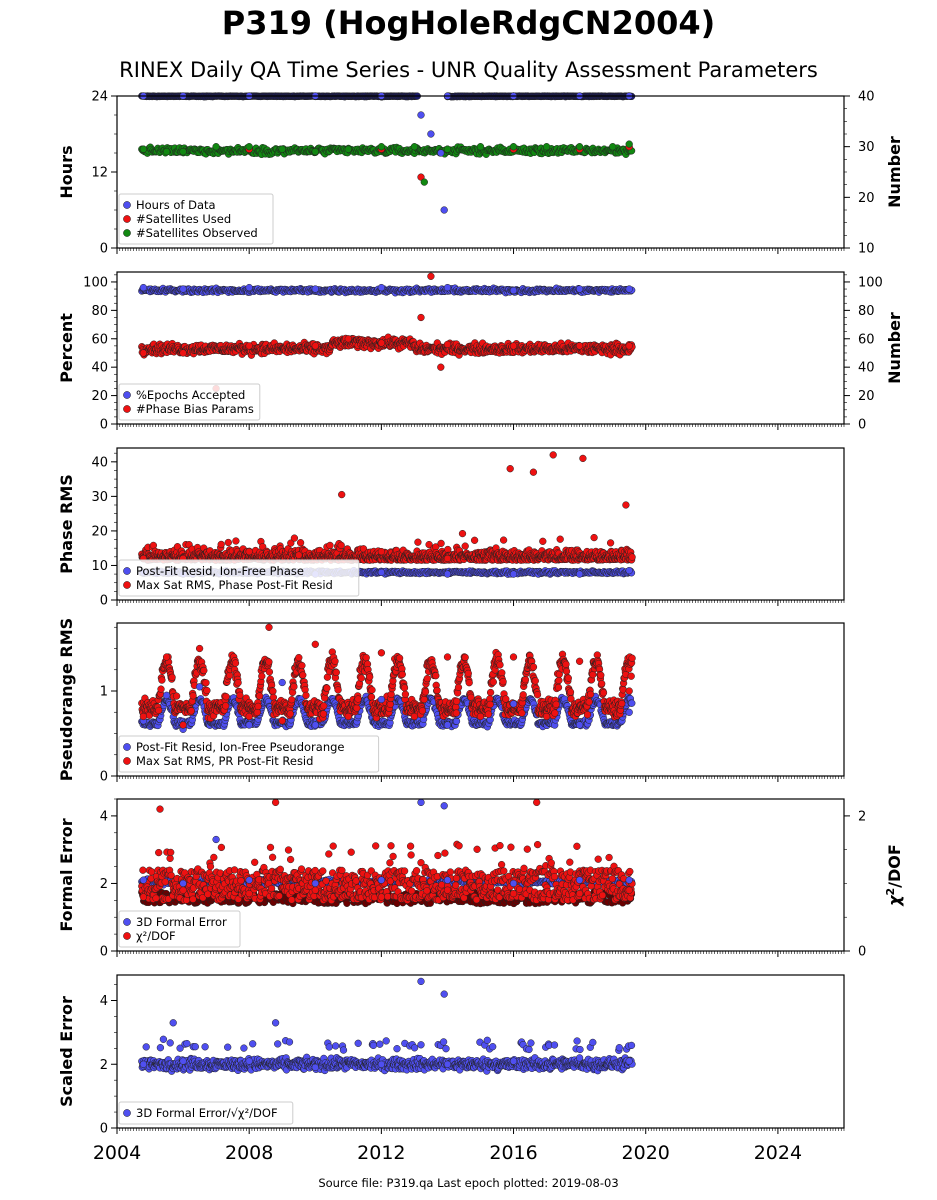 The image size is (937, 1200). Describe the element at coordinates (99, 311) in the screenshot. I see `y-tick-label: 80` at that location.